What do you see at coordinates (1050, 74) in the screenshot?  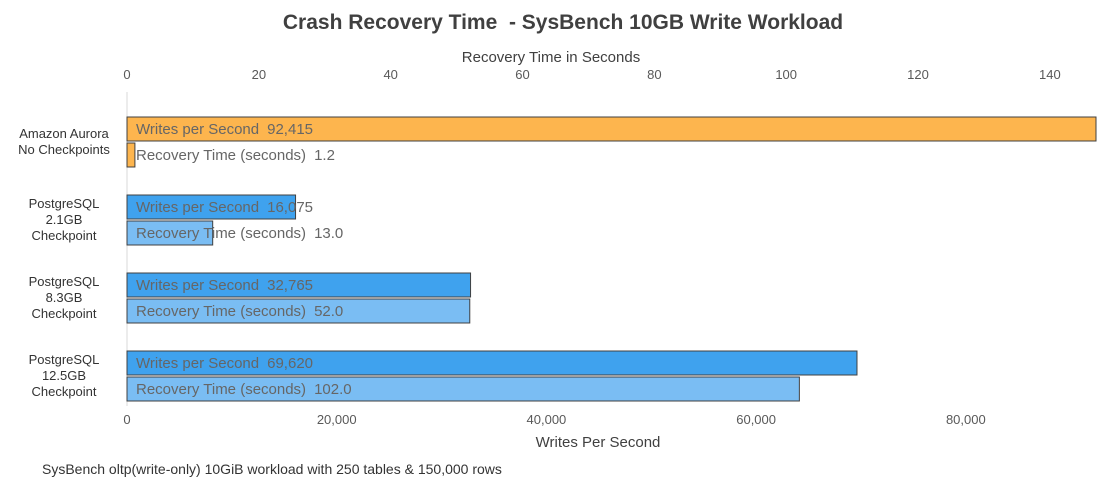 I see `top-axis-tick: 140` at bounding box center [1050, 74].